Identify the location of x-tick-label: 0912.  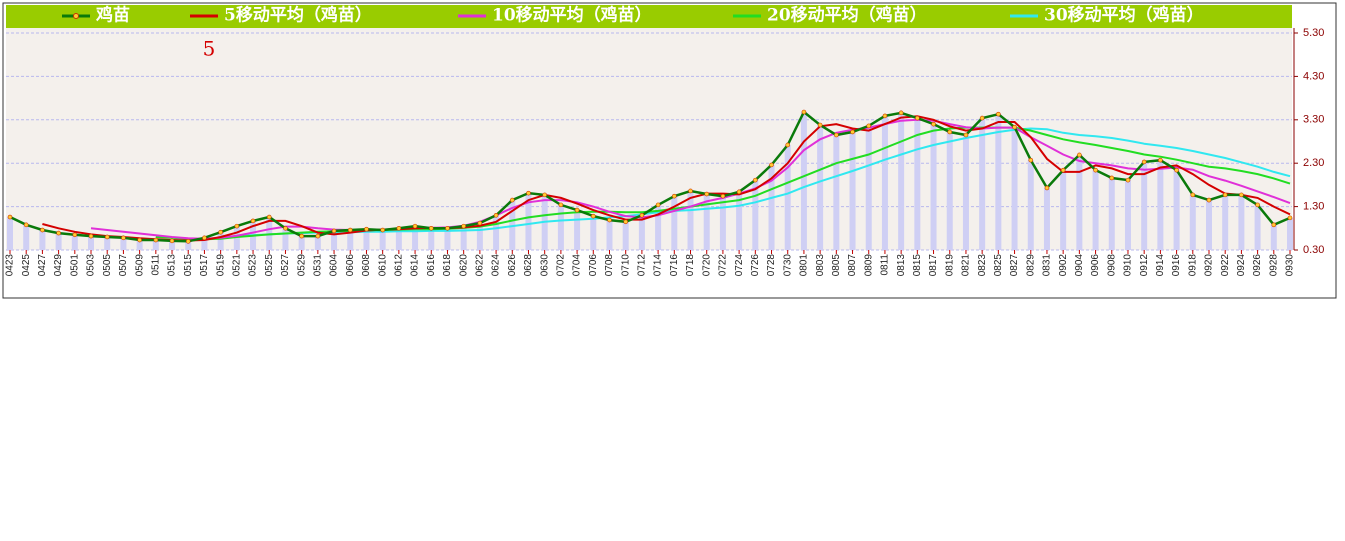
(1144, 265).